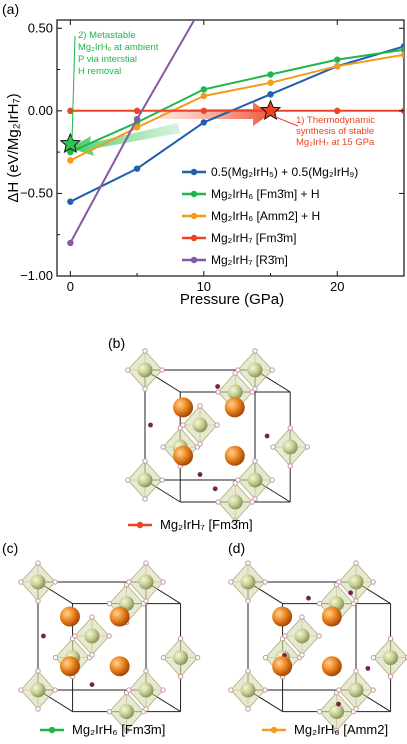 The image size is (407, 744). I want to click on green-star-marker, so click(70, 143).